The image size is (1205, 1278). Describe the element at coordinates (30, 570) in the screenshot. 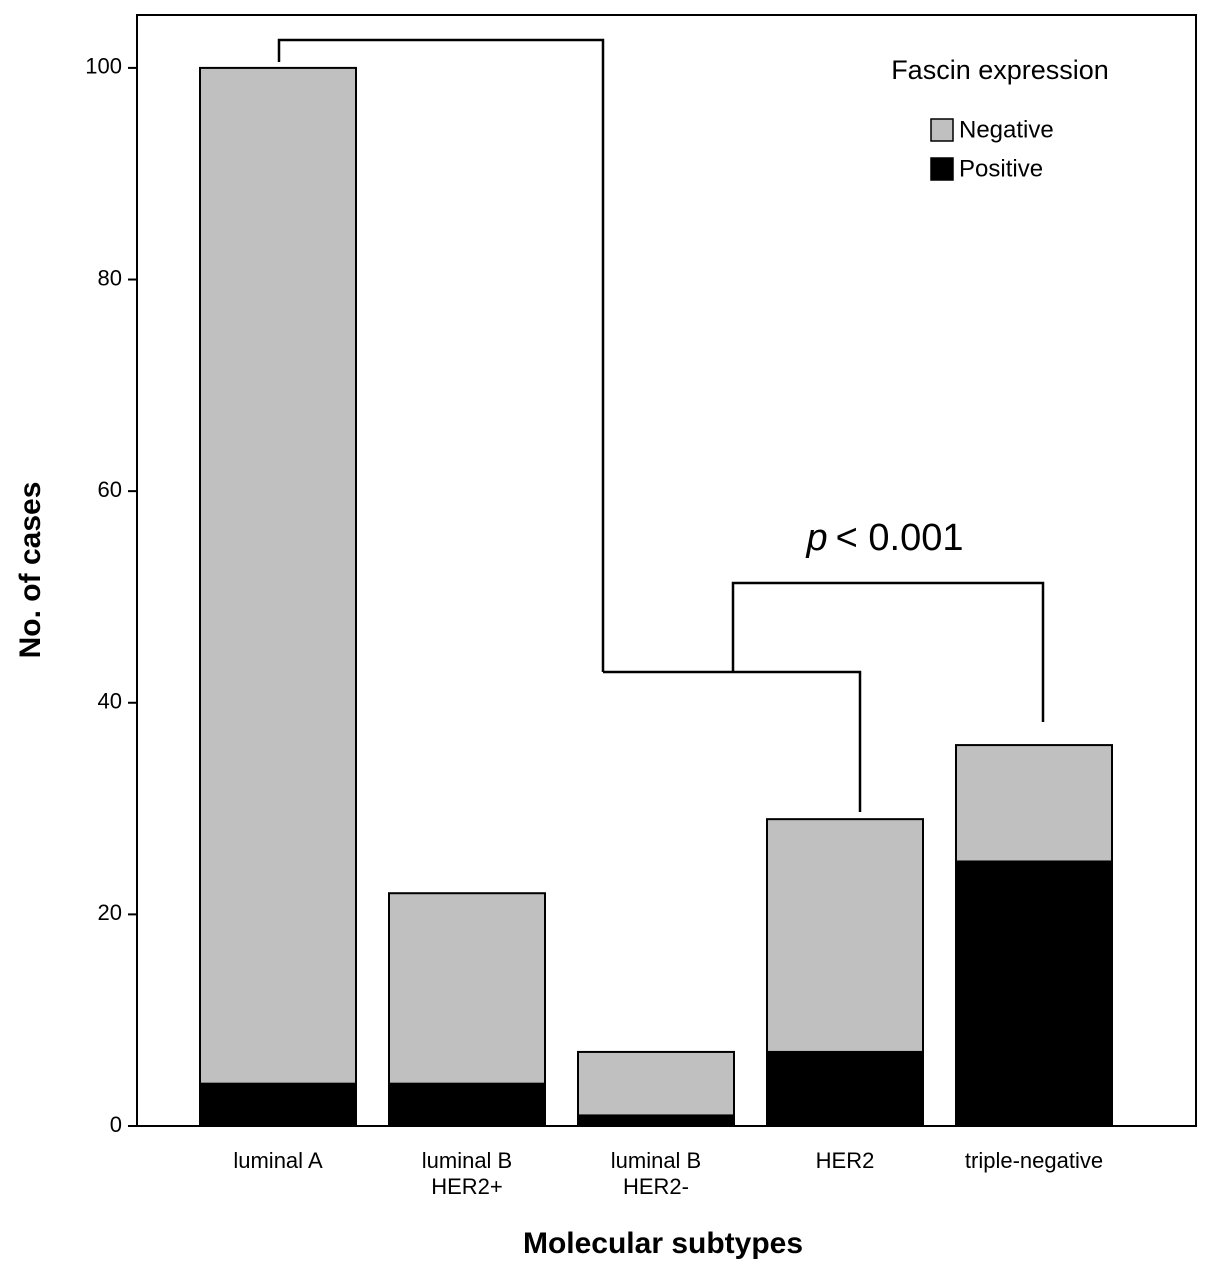

I see `y-axis-title: No. of cases` at that location.